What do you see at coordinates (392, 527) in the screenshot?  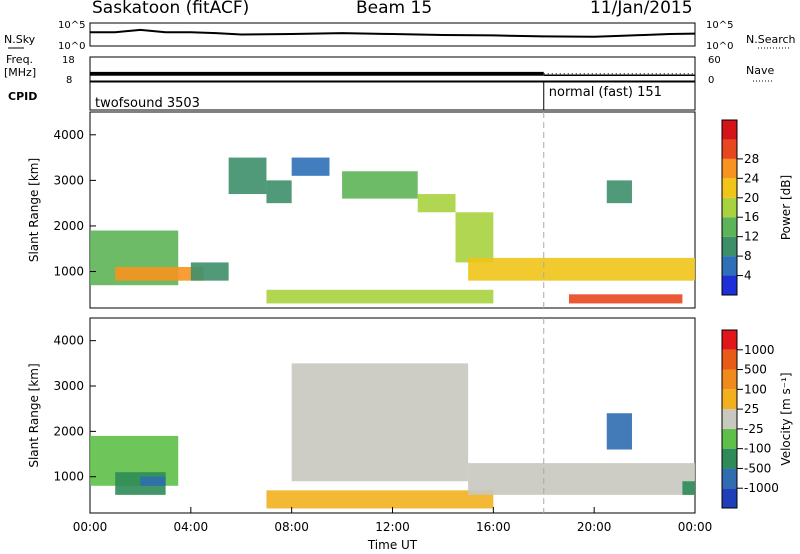 I see `xtick-label-3: 12:00` at bounding box center [392, 527].